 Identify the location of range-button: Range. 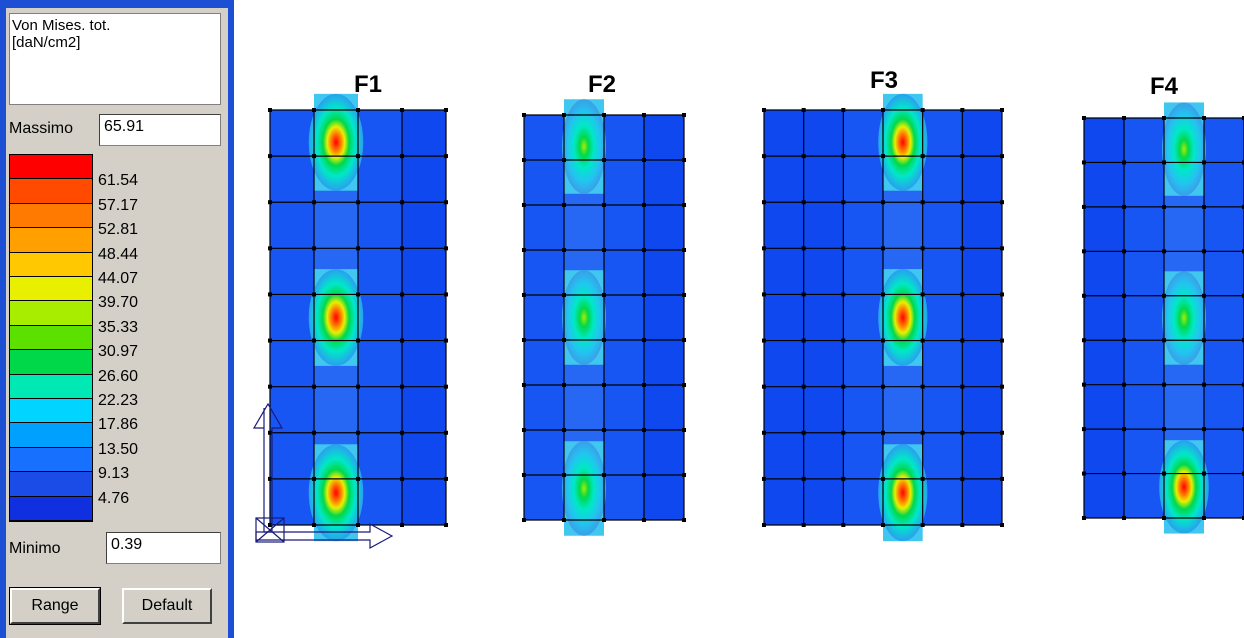
(55, 606).